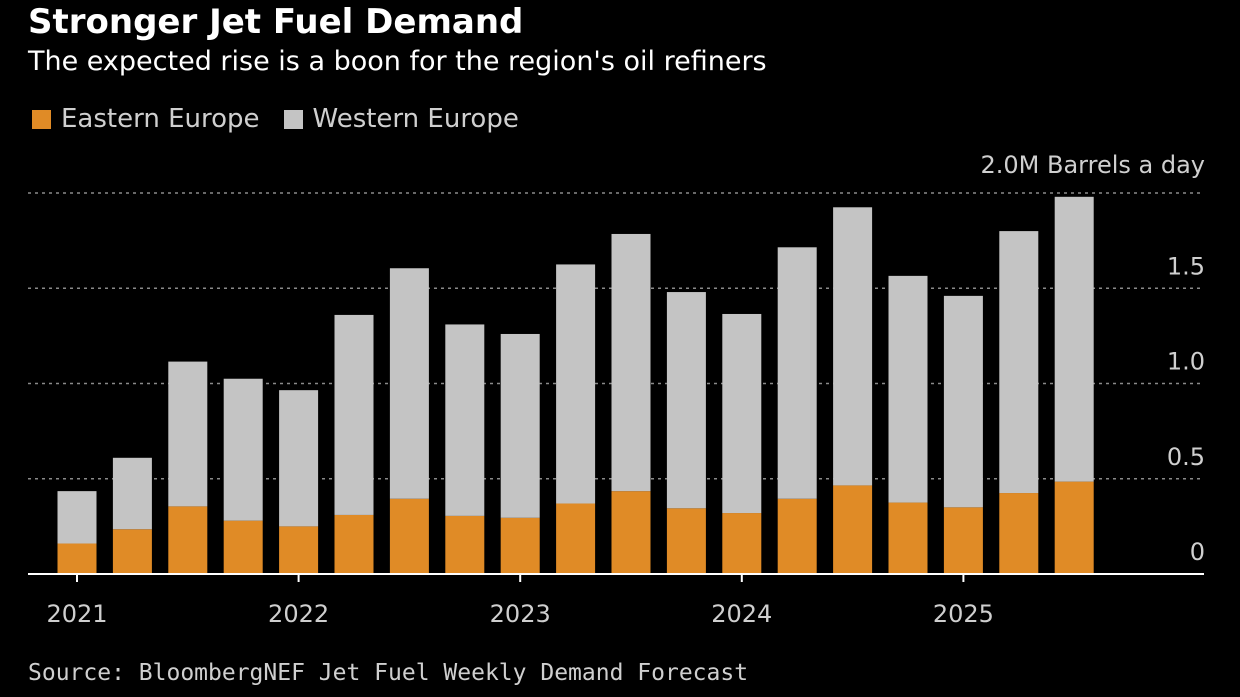 The width and height of the screenshot is (1240, 697). Describe the element at coordinates (1092, 165) in the screenshot. I see `y-axis-unit-label: 2.0M Barrels a day` at that location.